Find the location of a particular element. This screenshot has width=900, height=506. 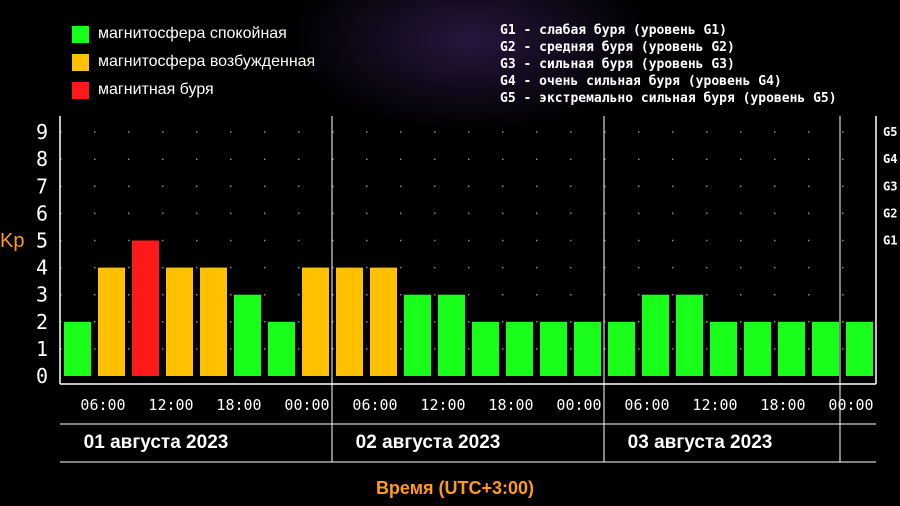

storm-level-g2: G2 - средняя буря (уровень G2) is located at coordinates (617, 47).